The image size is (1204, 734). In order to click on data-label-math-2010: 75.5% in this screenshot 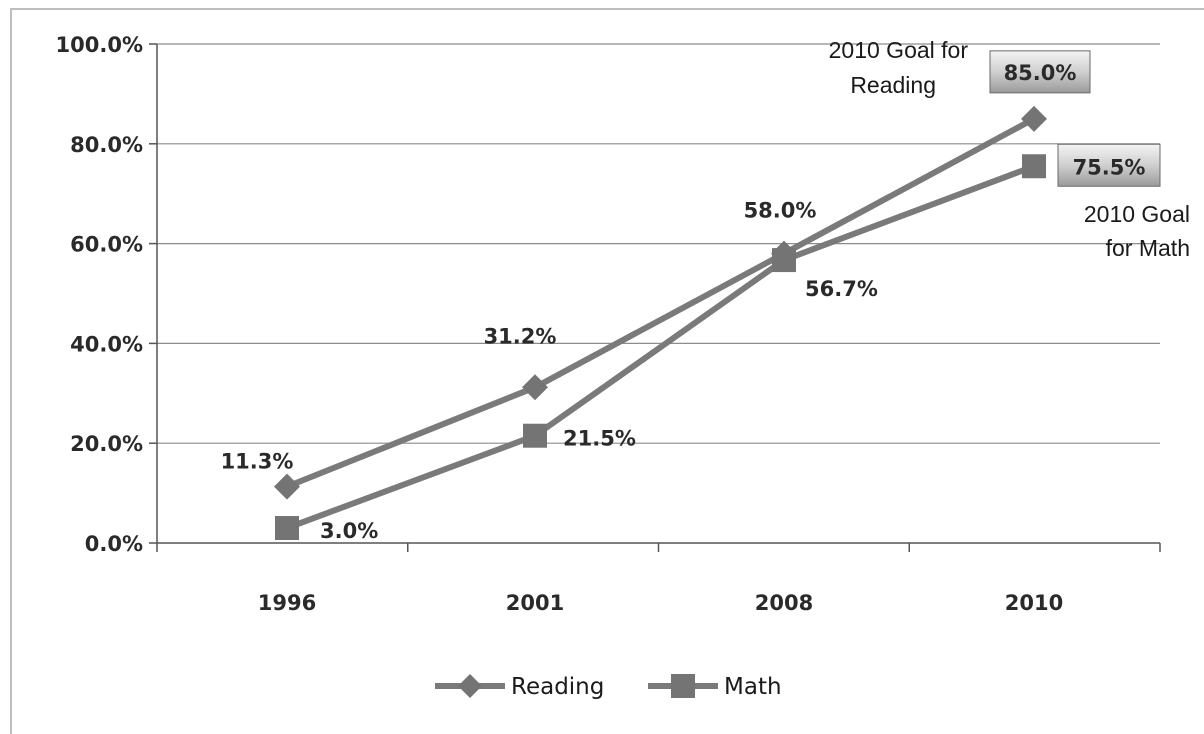, I will do `click(1109, 167)`.